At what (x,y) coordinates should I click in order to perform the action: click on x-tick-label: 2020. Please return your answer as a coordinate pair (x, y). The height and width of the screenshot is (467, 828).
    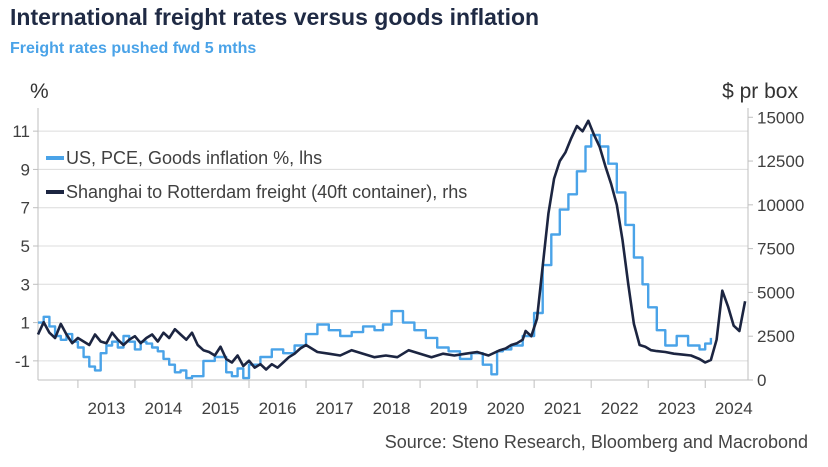
    Looking at the image, I should click on (506, 408).